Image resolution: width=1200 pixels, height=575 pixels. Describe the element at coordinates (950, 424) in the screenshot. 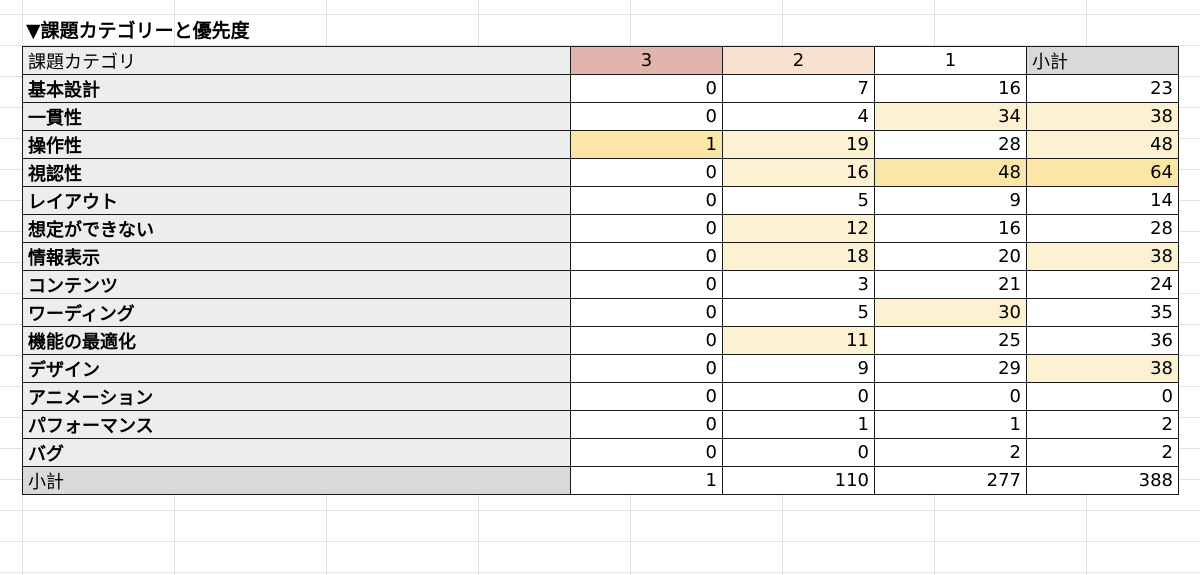

I see `cell-priority-1: 1` at that location.